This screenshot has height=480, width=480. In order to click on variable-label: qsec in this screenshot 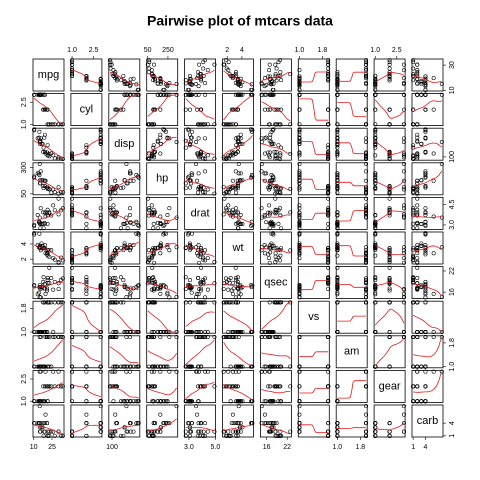, I will do `click(276, 283)`.